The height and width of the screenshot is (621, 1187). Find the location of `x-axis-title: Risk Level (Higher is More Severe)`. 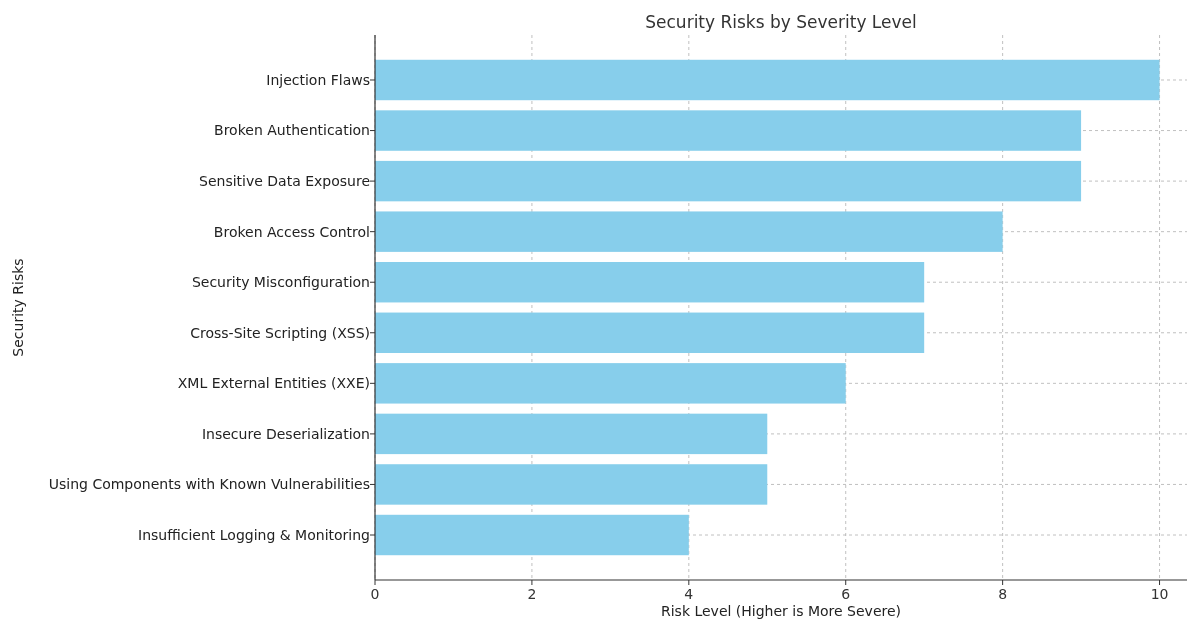

x-axis-title: Risk Level (Higher is More Severe) is located at coordinates (781, 611).